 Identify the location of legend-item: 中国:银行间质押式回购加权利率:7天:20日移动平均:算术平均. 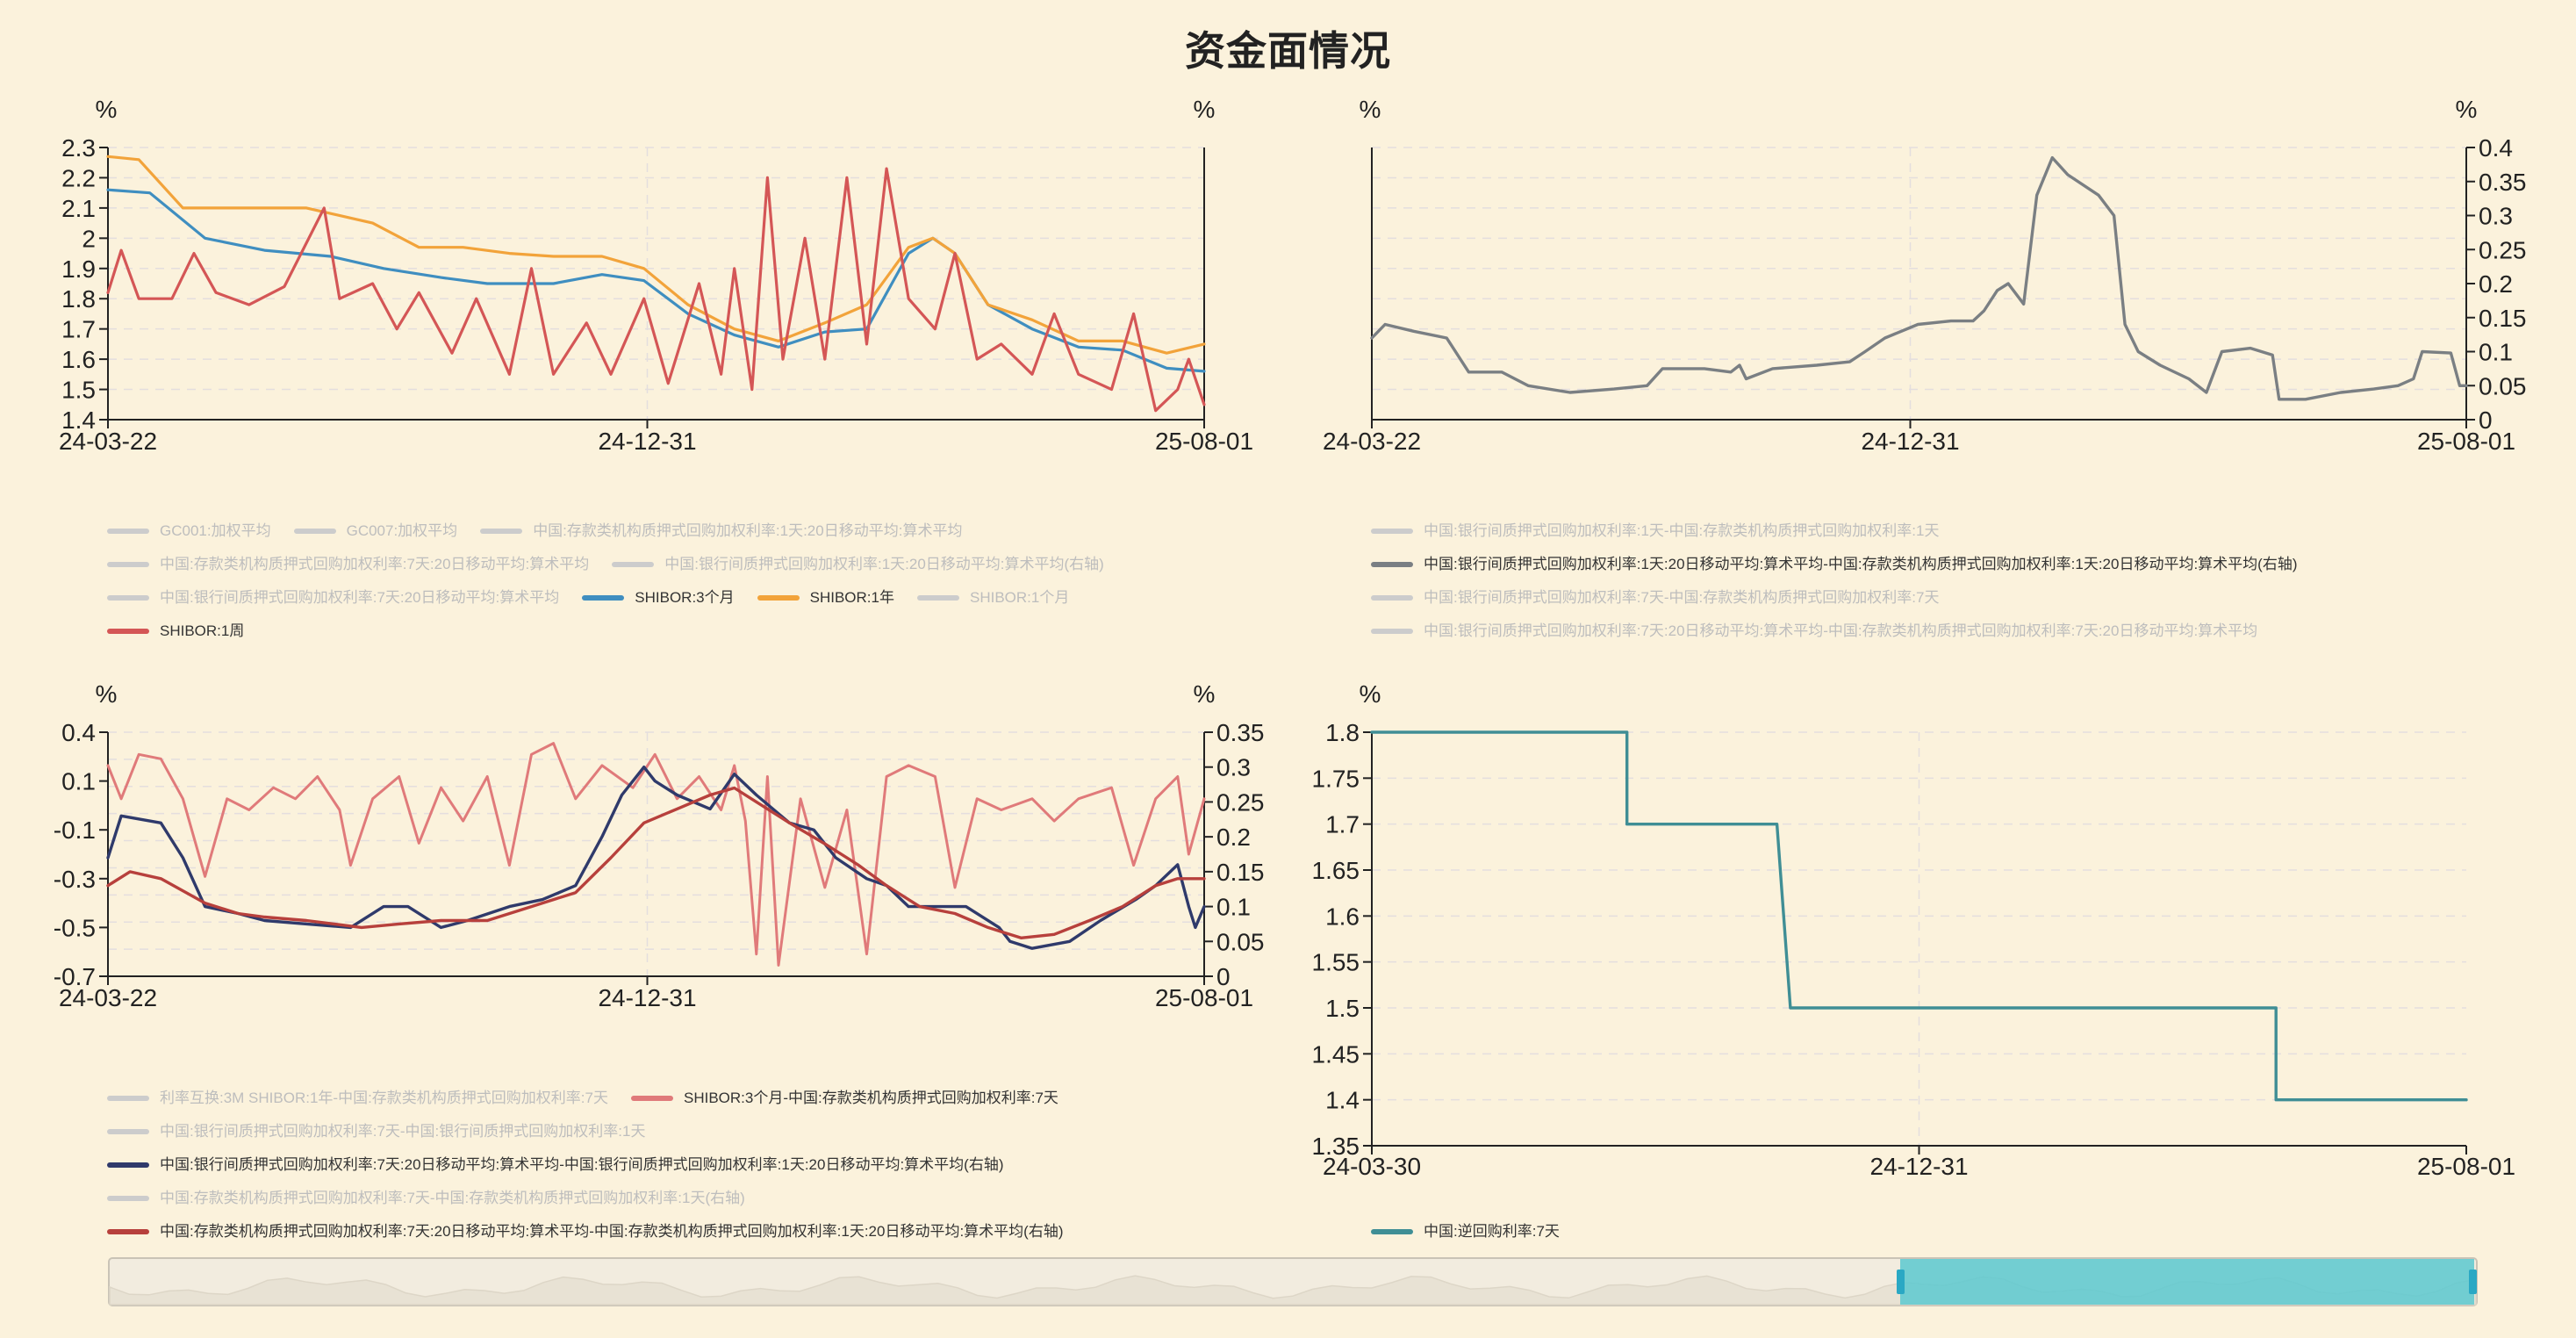
(333, 598).